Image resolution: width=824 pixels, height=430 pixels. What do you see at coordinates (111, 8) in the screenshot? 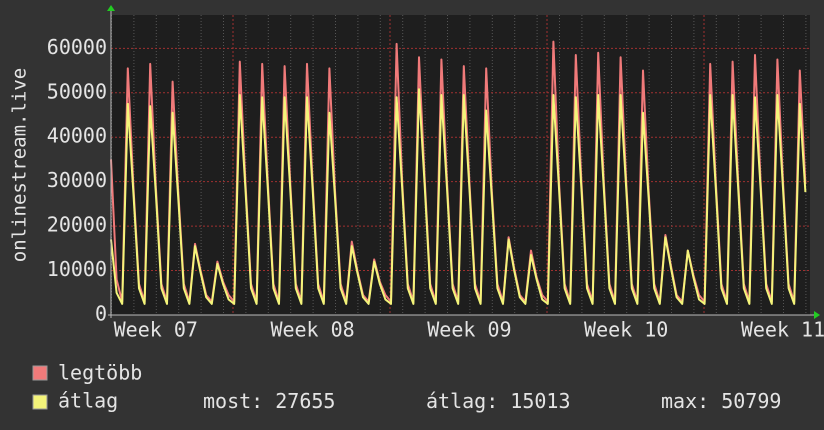
I see `y-axis-arrow` at bounding box center [111, 8].